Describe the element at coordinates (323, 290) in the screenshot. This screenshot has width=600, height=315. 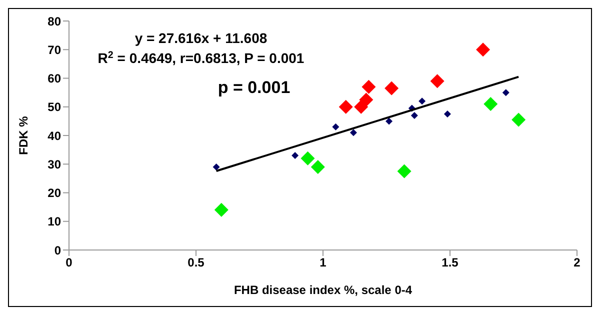
I see `x-axis-title: FHB disease index %, scale 0-4` at that location.